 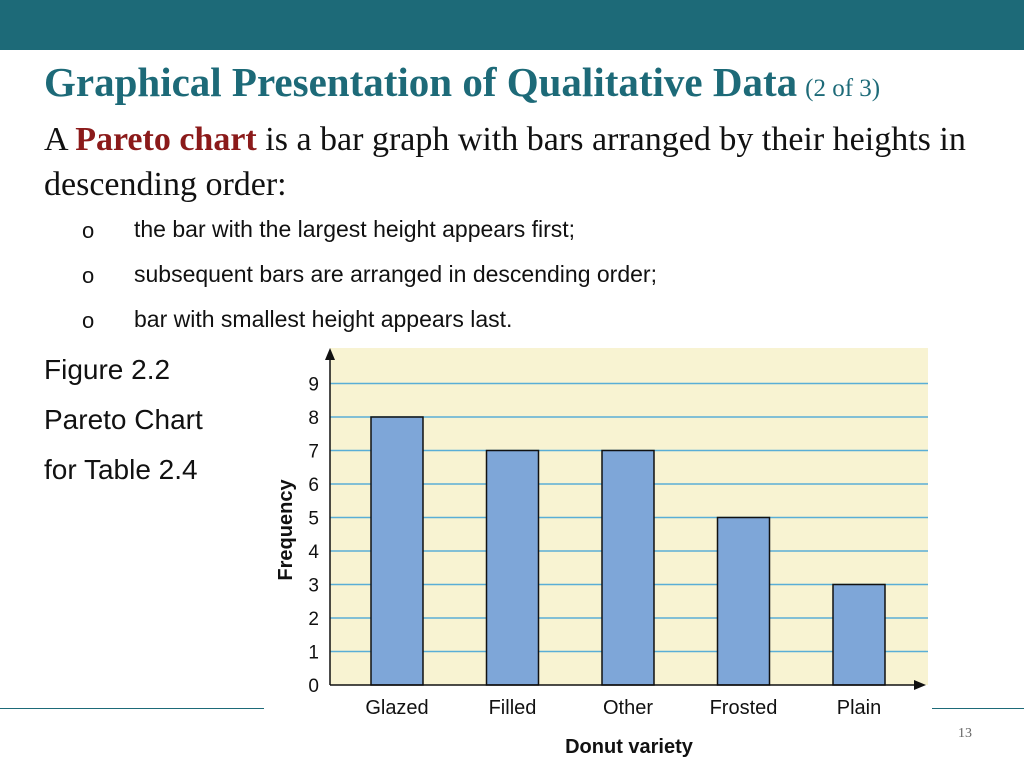 I want to click on bar-filled, so click(x=512, y=567).